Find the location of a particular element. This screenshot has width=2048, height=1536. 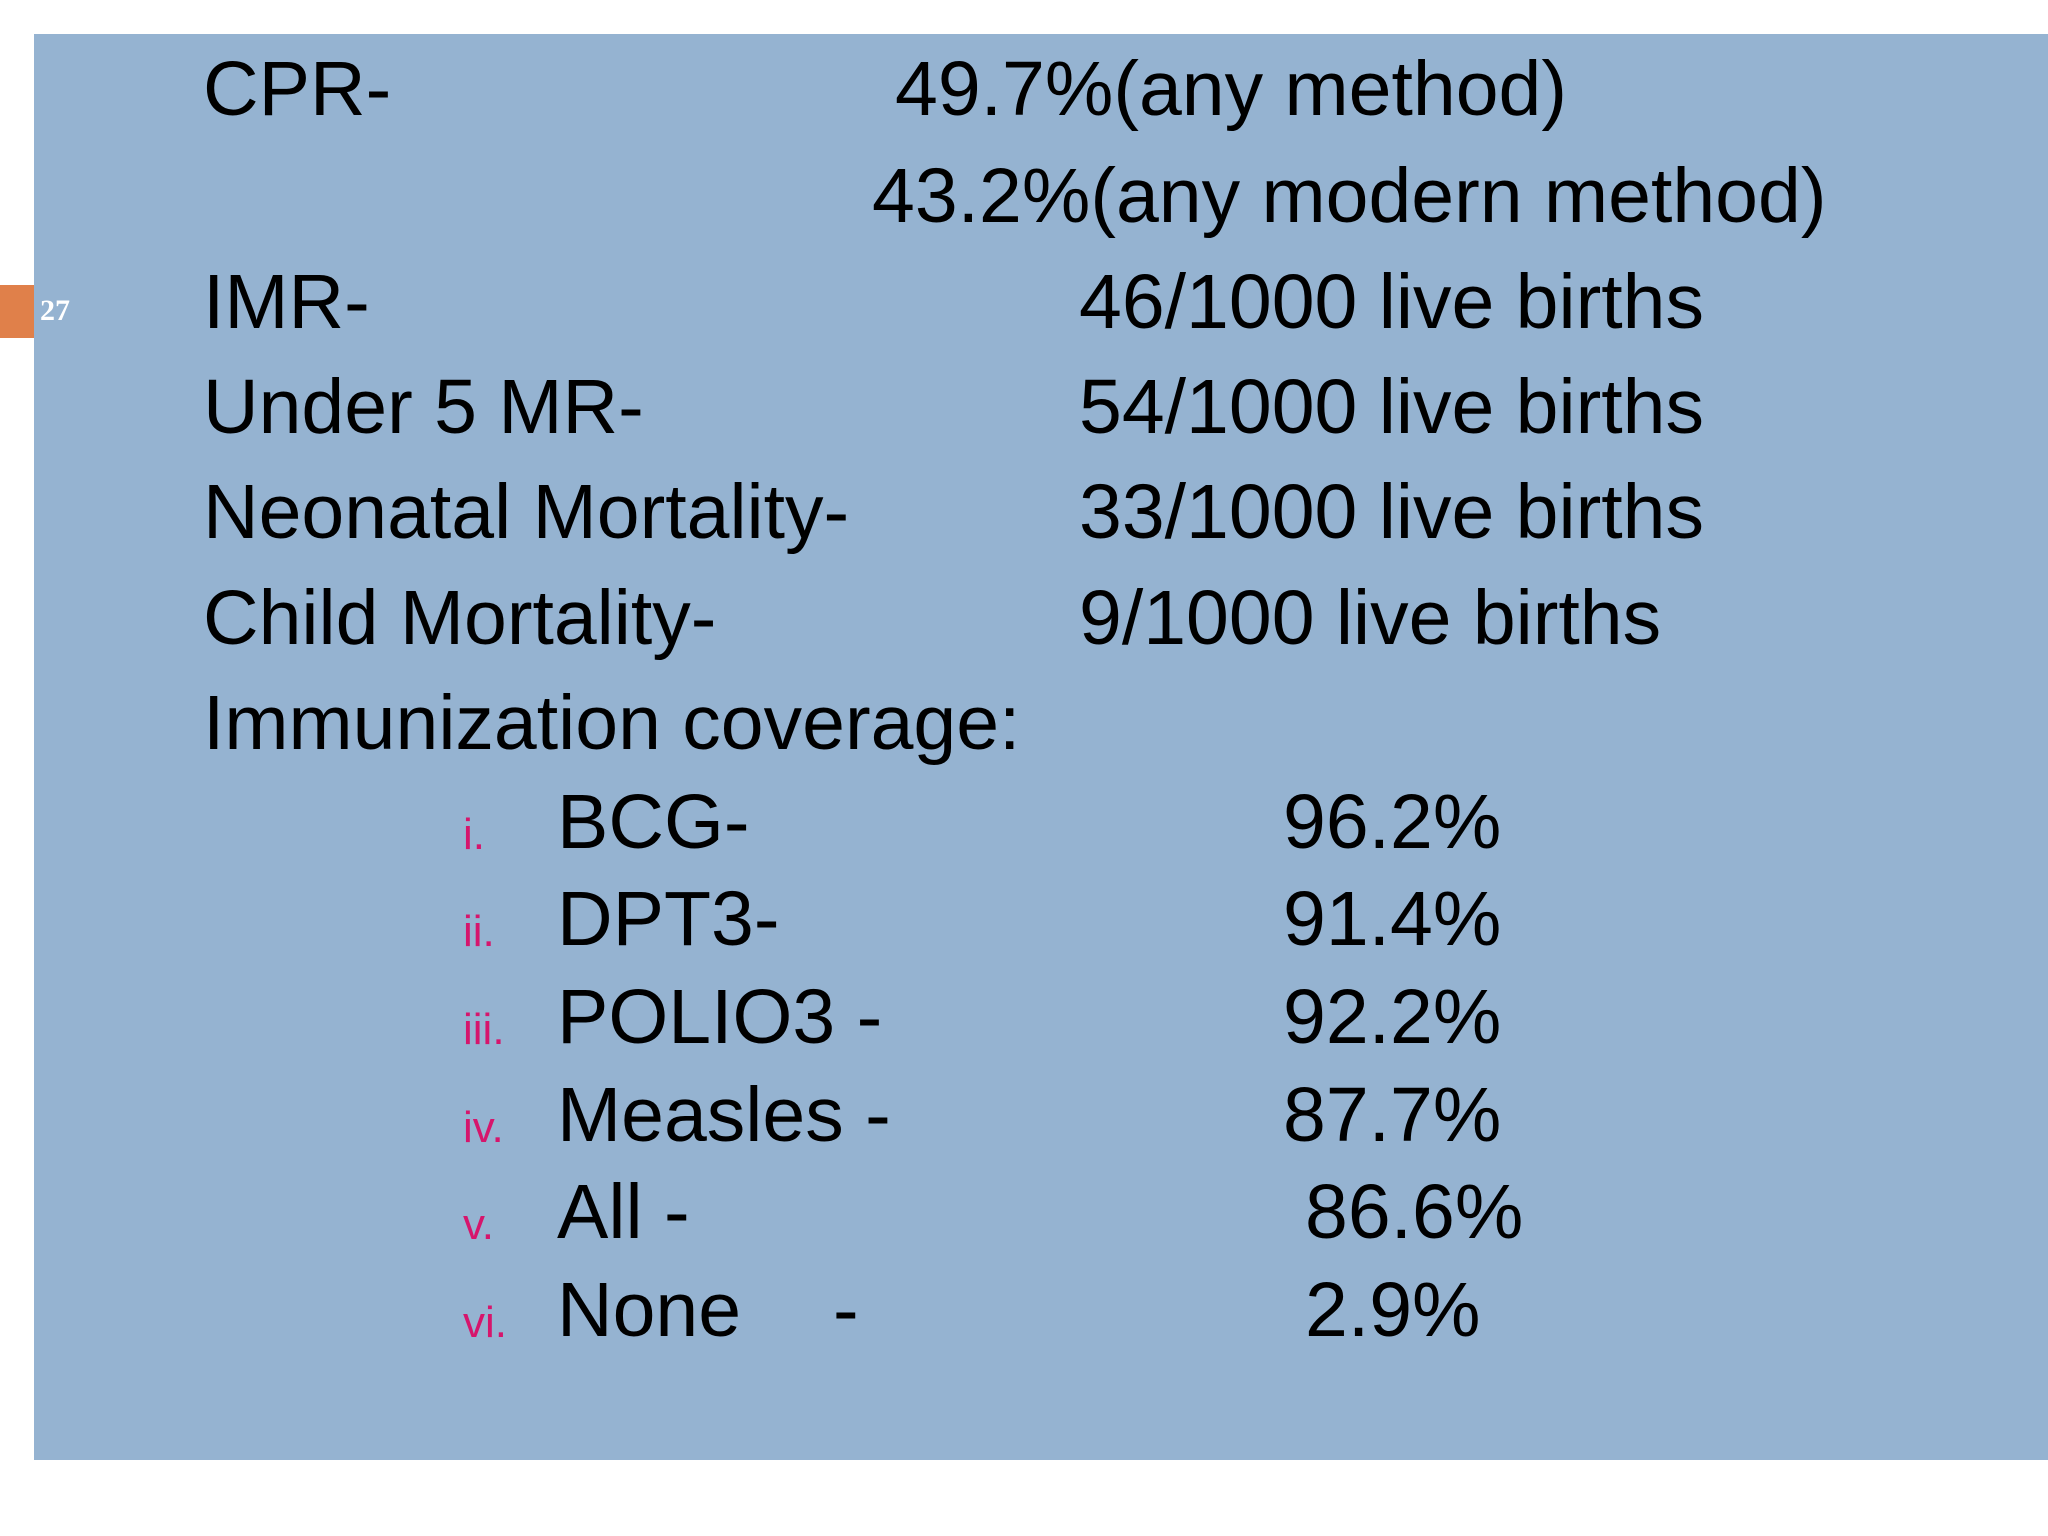

list-numeral: v. is located at coordinates (478, 1224).